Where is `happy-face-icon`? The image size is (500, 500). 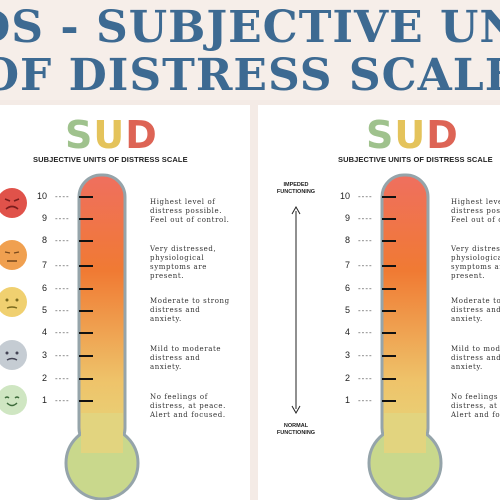 happy-face-icon is located at coordinates (13, 400).